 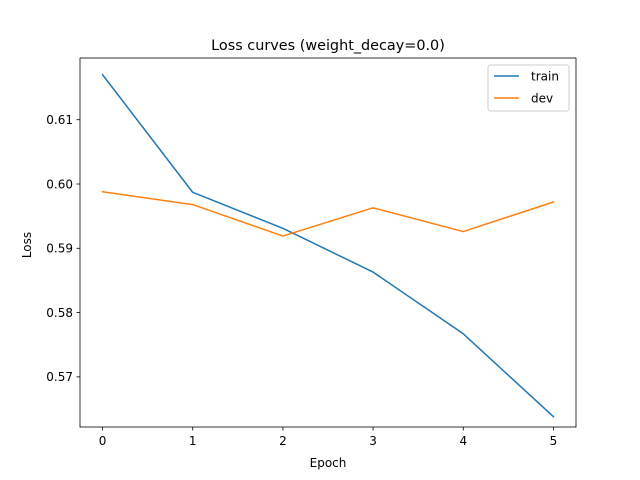 I want to click on x-tick-label: 5, so click(x=554, y=441).